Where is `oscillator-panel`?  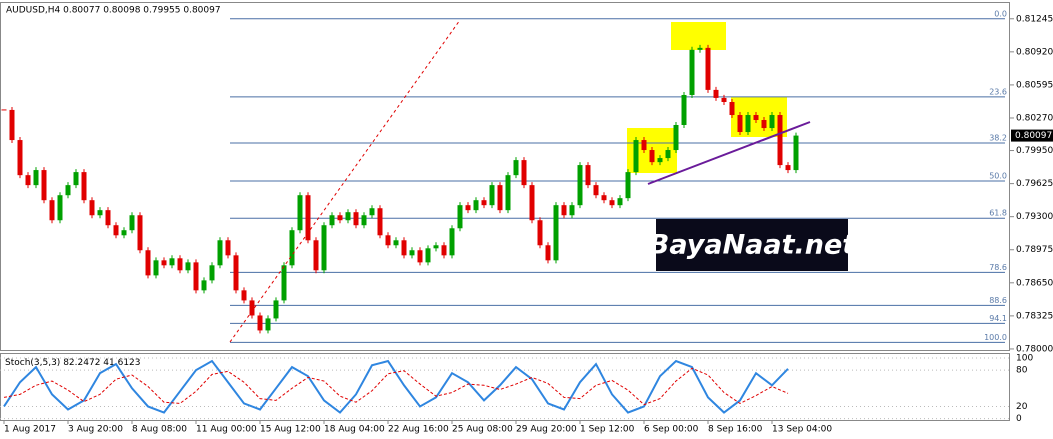 oscillator-panel is located at coordinates (505, 387).